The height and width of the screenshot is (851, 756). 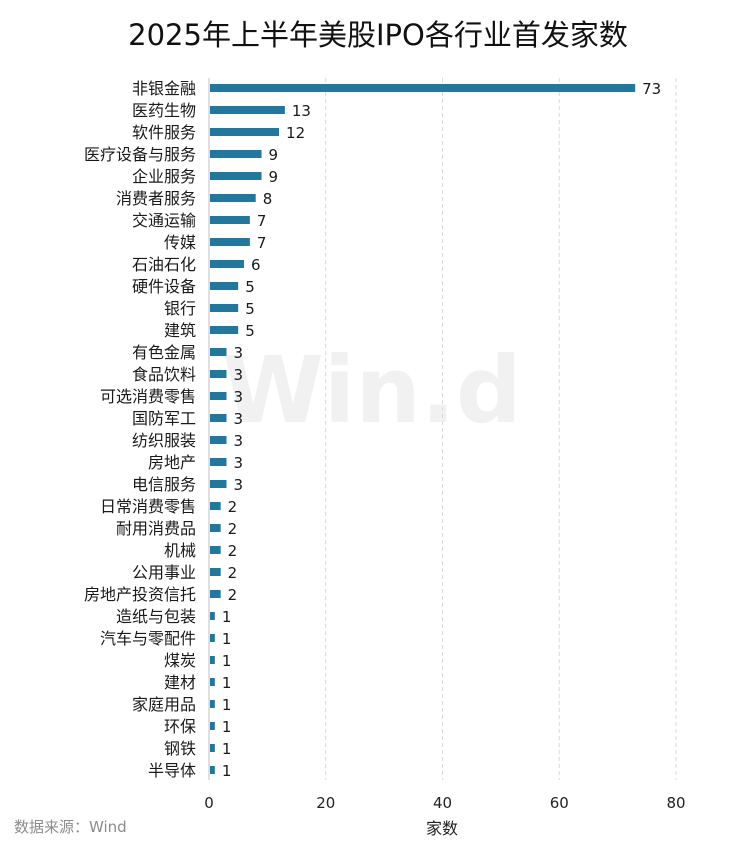 I want to click on category-label: 银行, so click(x=180, y=308).